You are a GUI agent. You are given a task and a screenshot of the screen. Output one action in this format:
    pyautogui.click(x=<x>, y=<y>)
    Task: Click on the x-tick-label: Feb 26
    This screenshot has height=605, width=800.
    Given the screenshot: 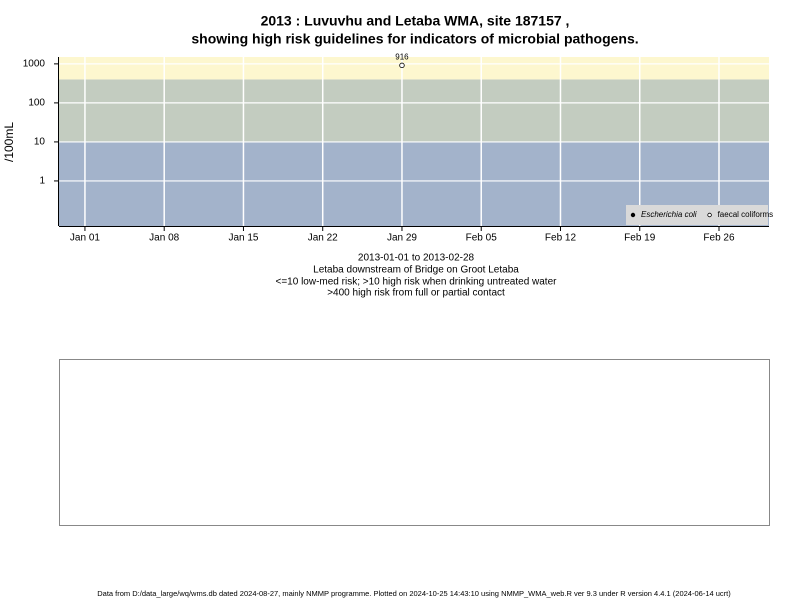 What is the action you would take?
    pyautogui.click(x=719, y=238)
    